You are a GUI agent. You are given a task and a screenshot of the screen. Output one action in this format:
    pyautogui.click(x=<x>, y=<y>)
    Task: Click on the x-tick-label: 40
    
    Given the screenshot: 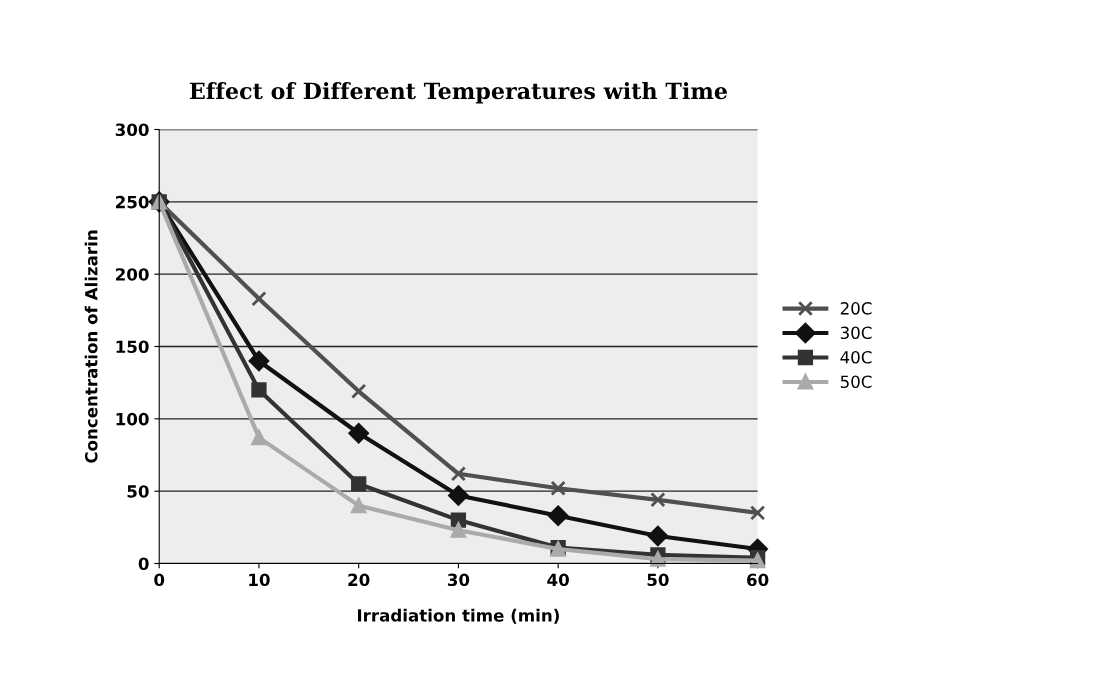 What is the action you would take?
    pyautogui.click(x=558, y=580)
    